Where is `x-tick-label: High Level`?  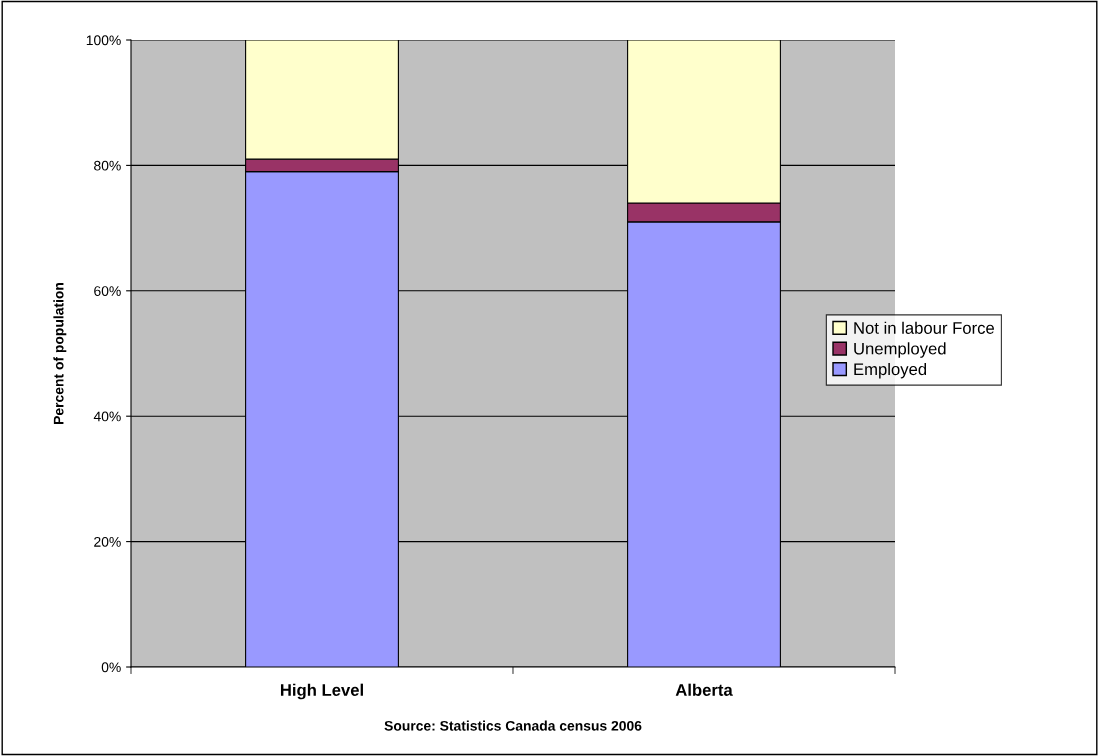 x-tick-label: High Level is located at coordinates (321, 691).